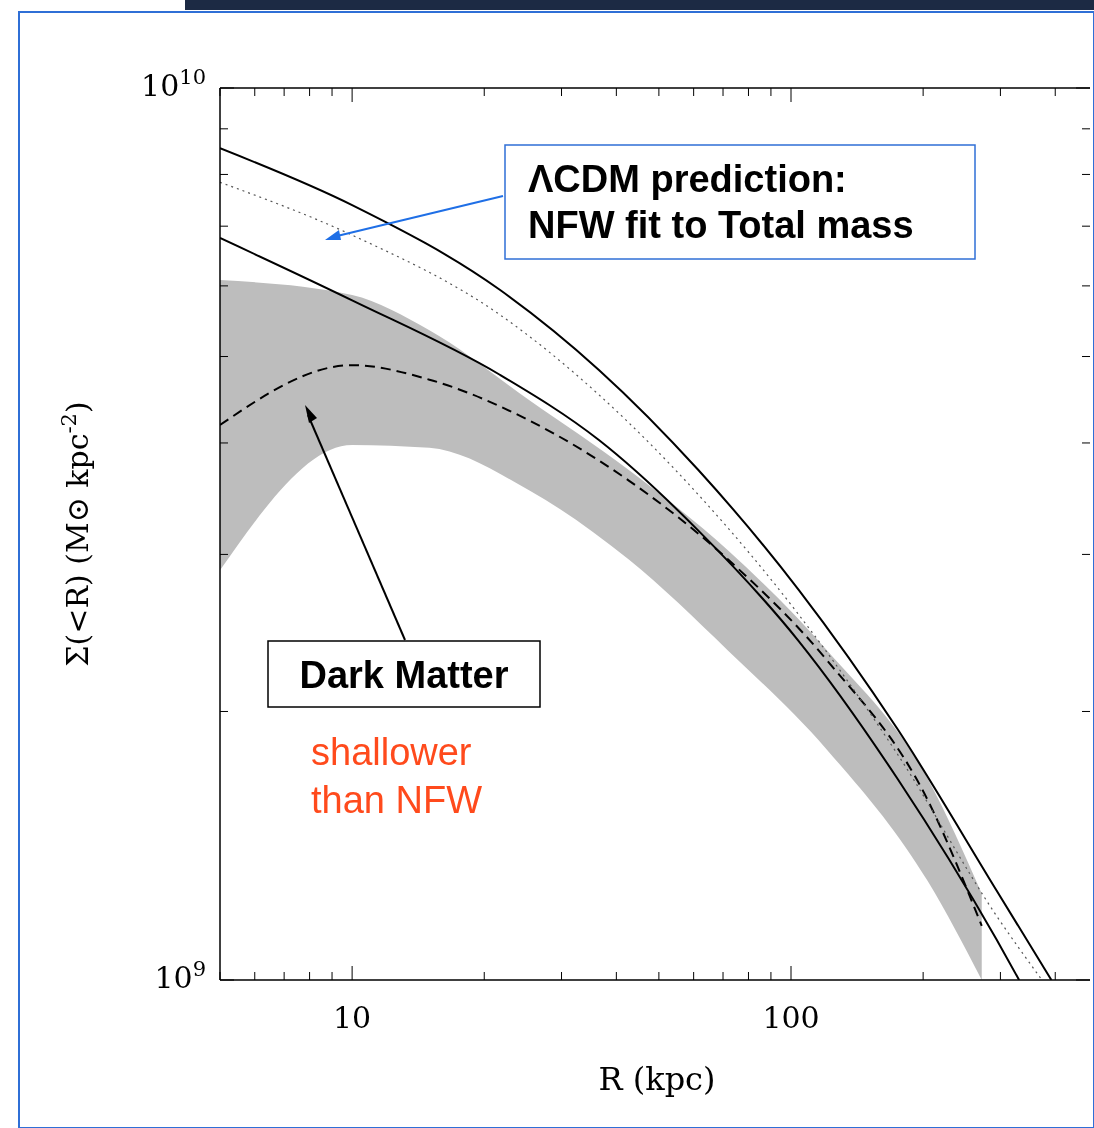 The image size is (1094, 1128). What do you see at coordinates (791, 1017) in the screenshot?
I see `x-tick-label: 100` at bounding box center [791, 1017].